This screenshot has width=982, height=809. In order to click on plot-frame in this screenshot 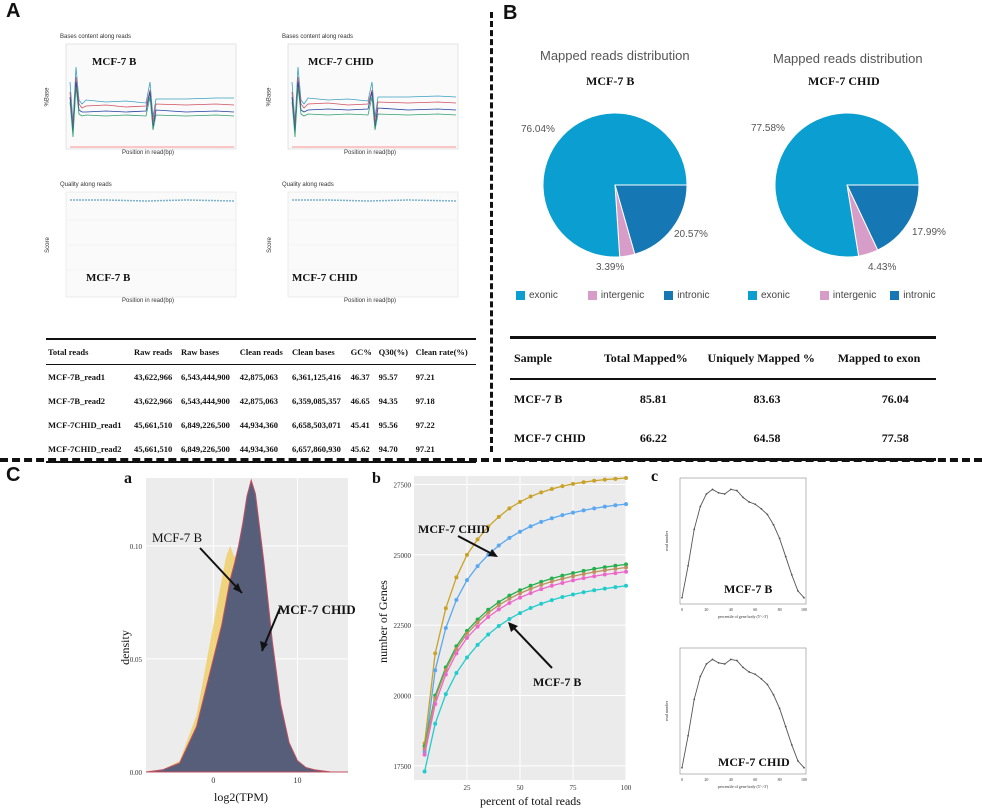, I will do `click(743, 711)`.